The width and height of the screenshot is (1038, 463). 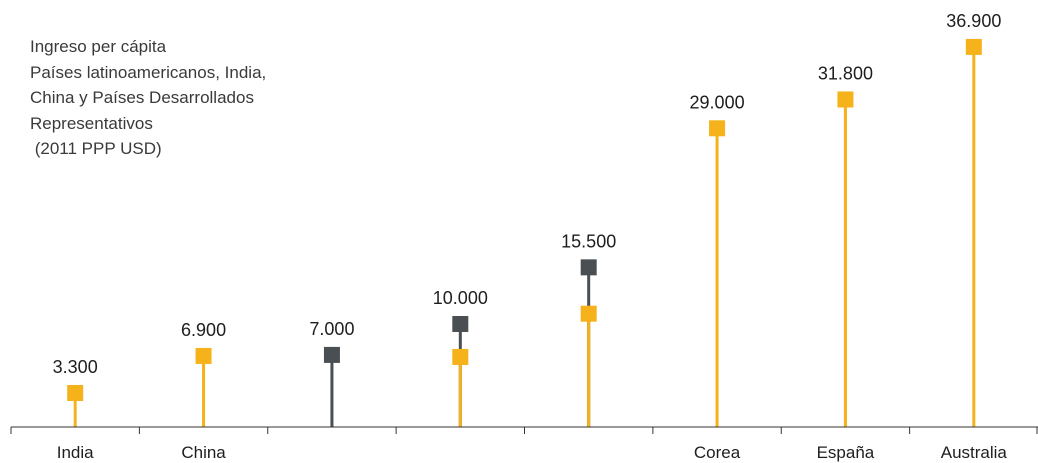 What do you see at coordinates (148, 72) in the screenshot?
I see `chart-title-line-2: Países latinoamericanos, India,` at bounding box center [148, 72].